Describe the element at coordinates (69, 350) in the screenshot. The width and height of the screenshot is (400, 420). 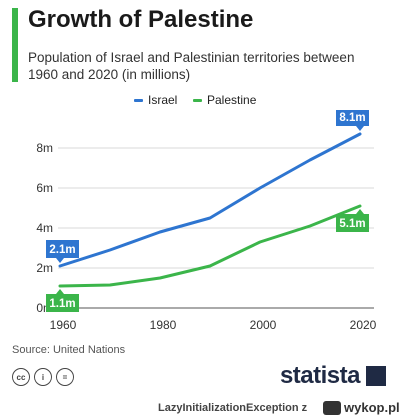
I see `source-note: Source: United Nations` at that location.